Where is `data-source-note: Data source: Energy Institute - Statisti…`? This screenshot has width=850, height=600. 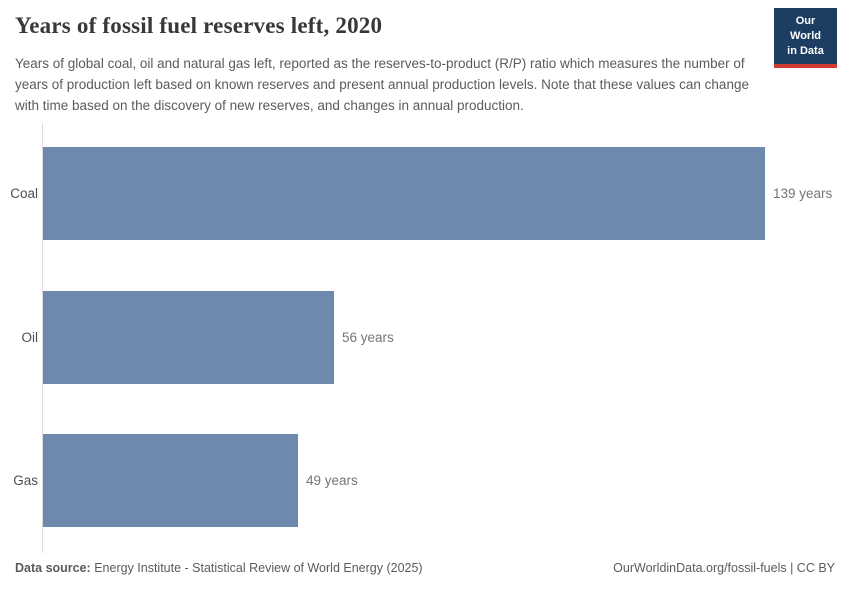
data-source-note: Data source: Energy Institute - Statisti… is located at coordinates (219, 568).